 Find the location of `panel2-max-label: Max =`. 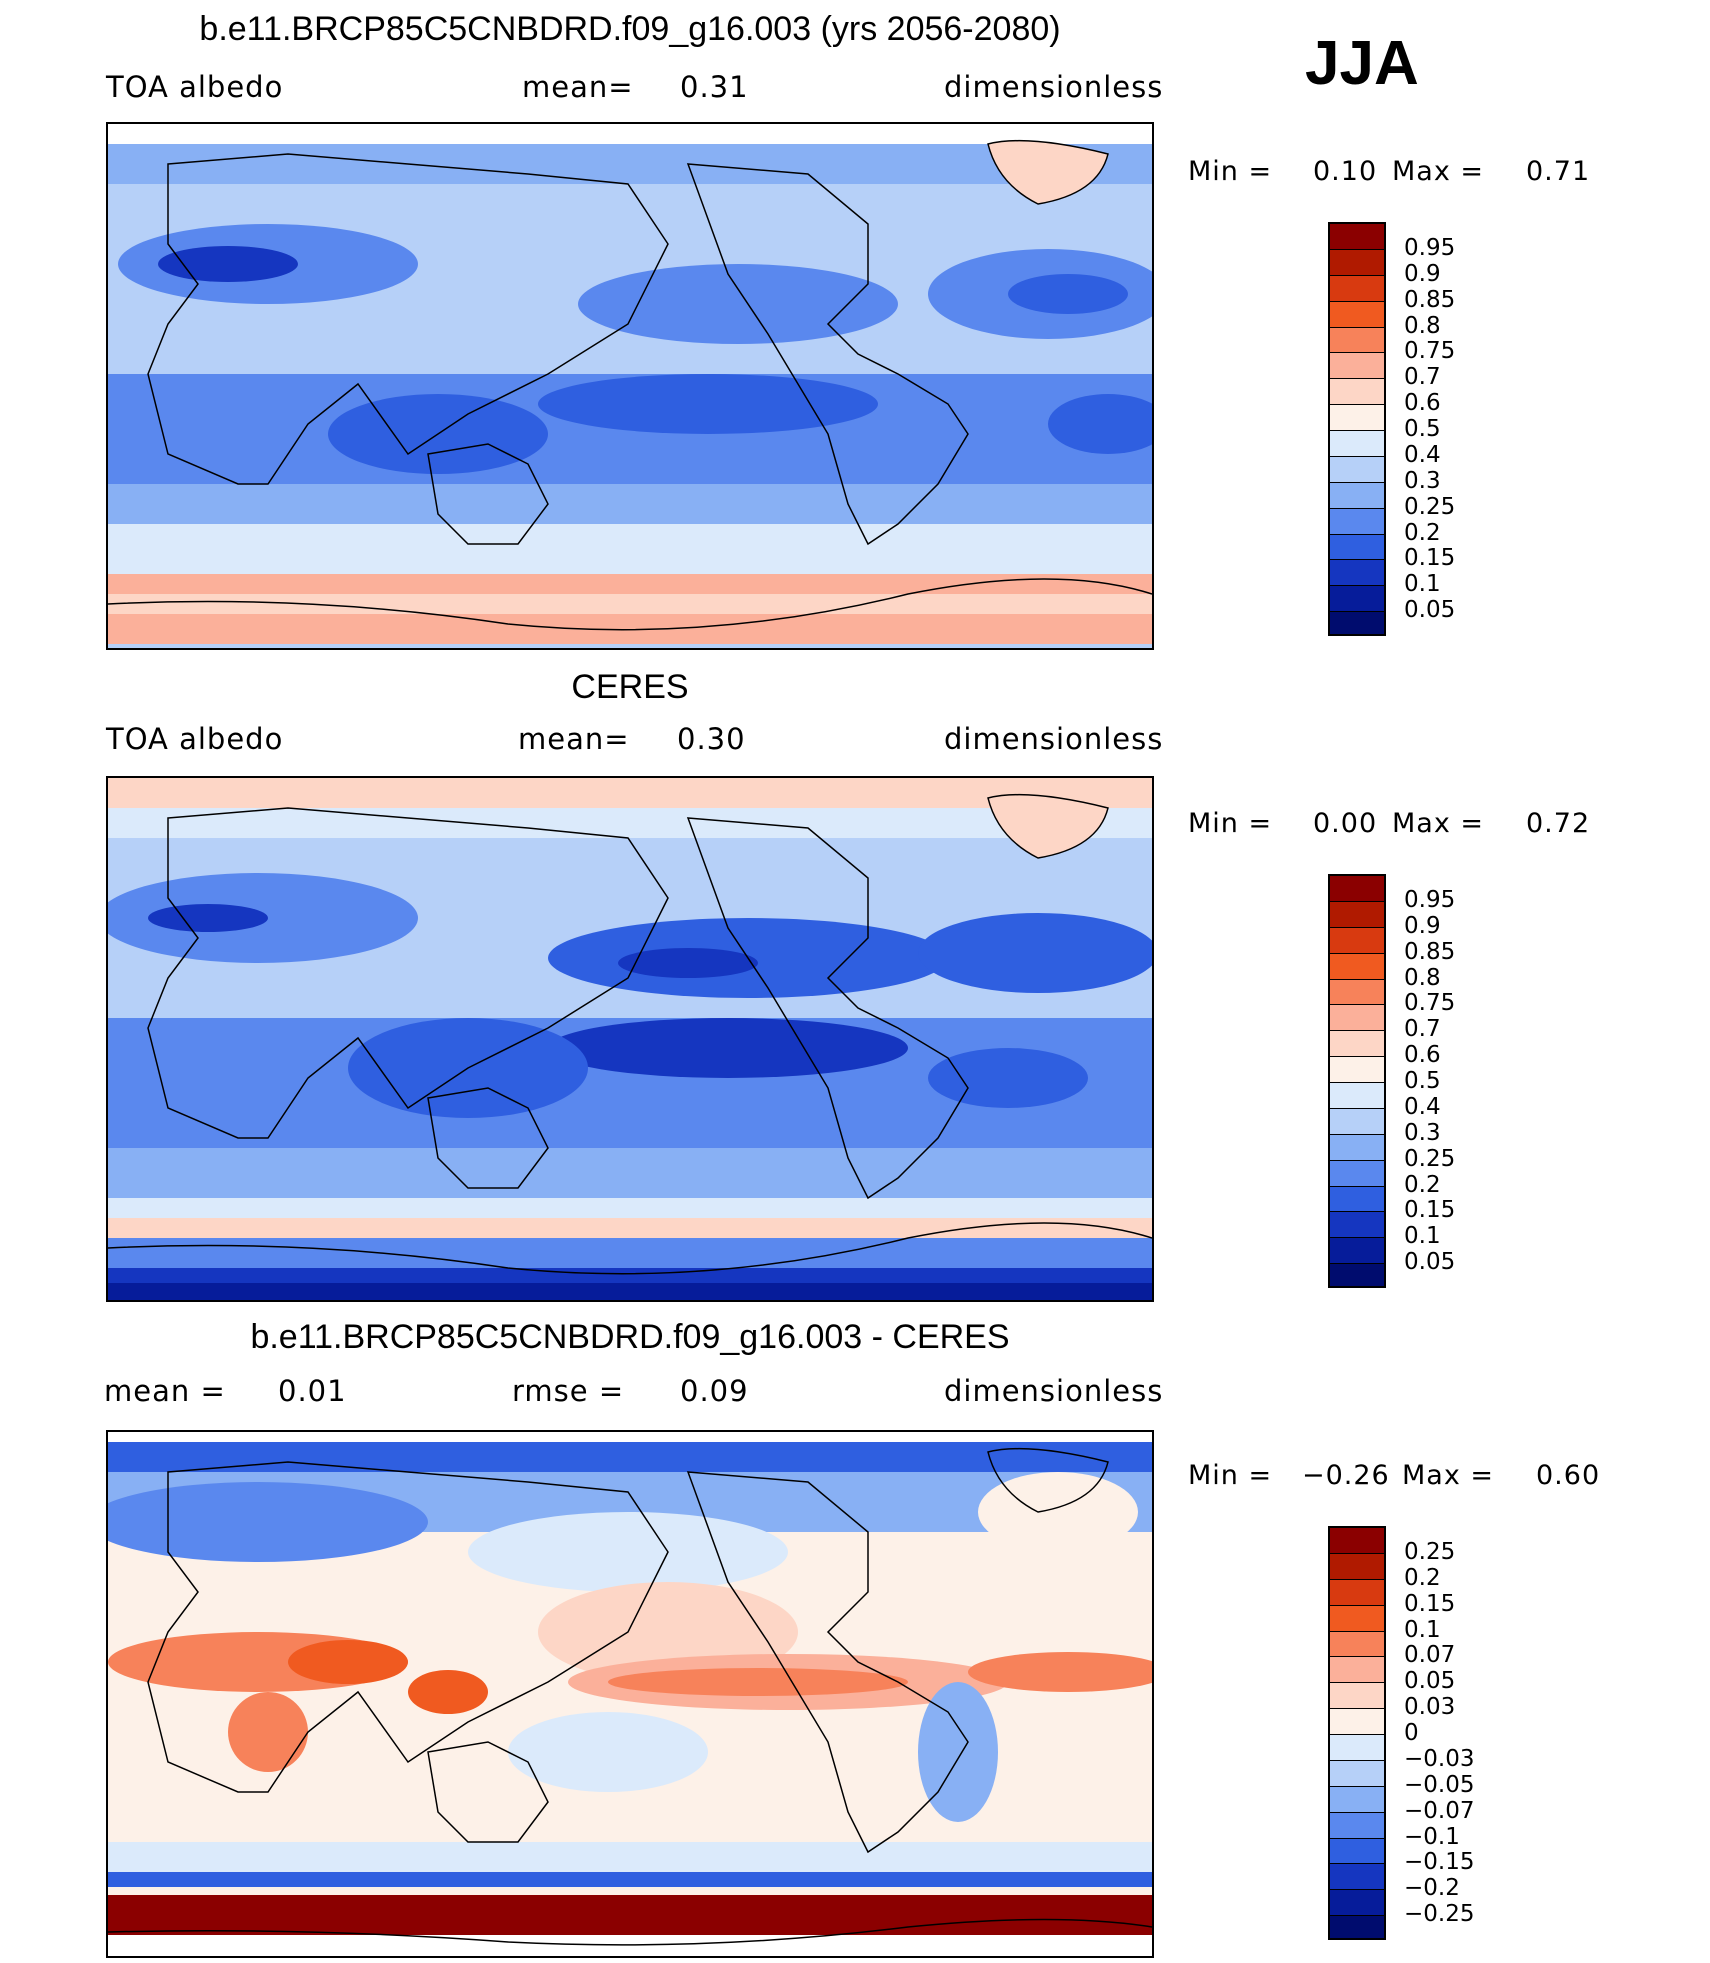

panel2-max-label: Max = is located at coordinates (1438, 823).